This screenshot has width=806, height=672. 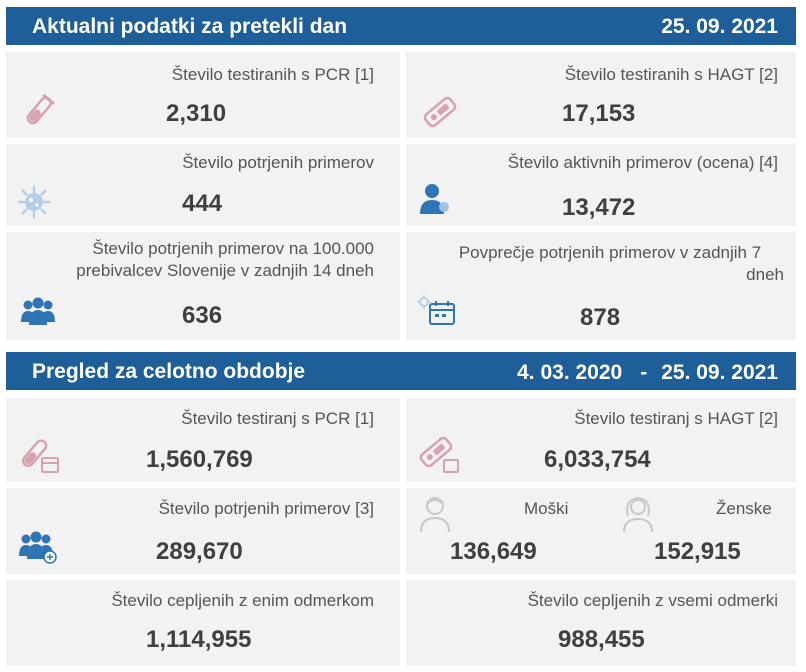 I want to click on daily-confirmed-label: Število potrjenih primerov, so click(x=278, y=162).